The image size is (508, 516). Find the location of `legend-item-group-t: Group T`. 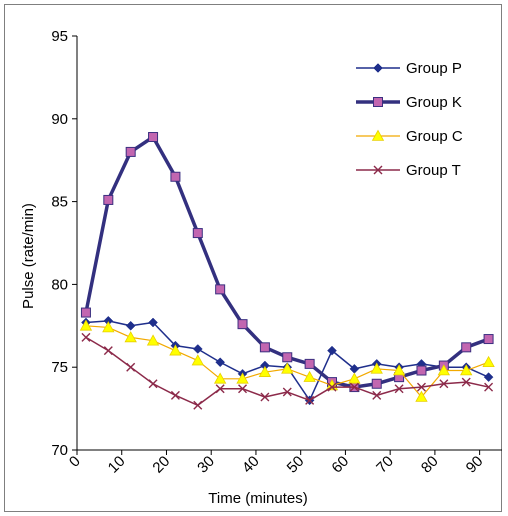

legend-item-group-t: Group T is located at coordinates (408, 170).